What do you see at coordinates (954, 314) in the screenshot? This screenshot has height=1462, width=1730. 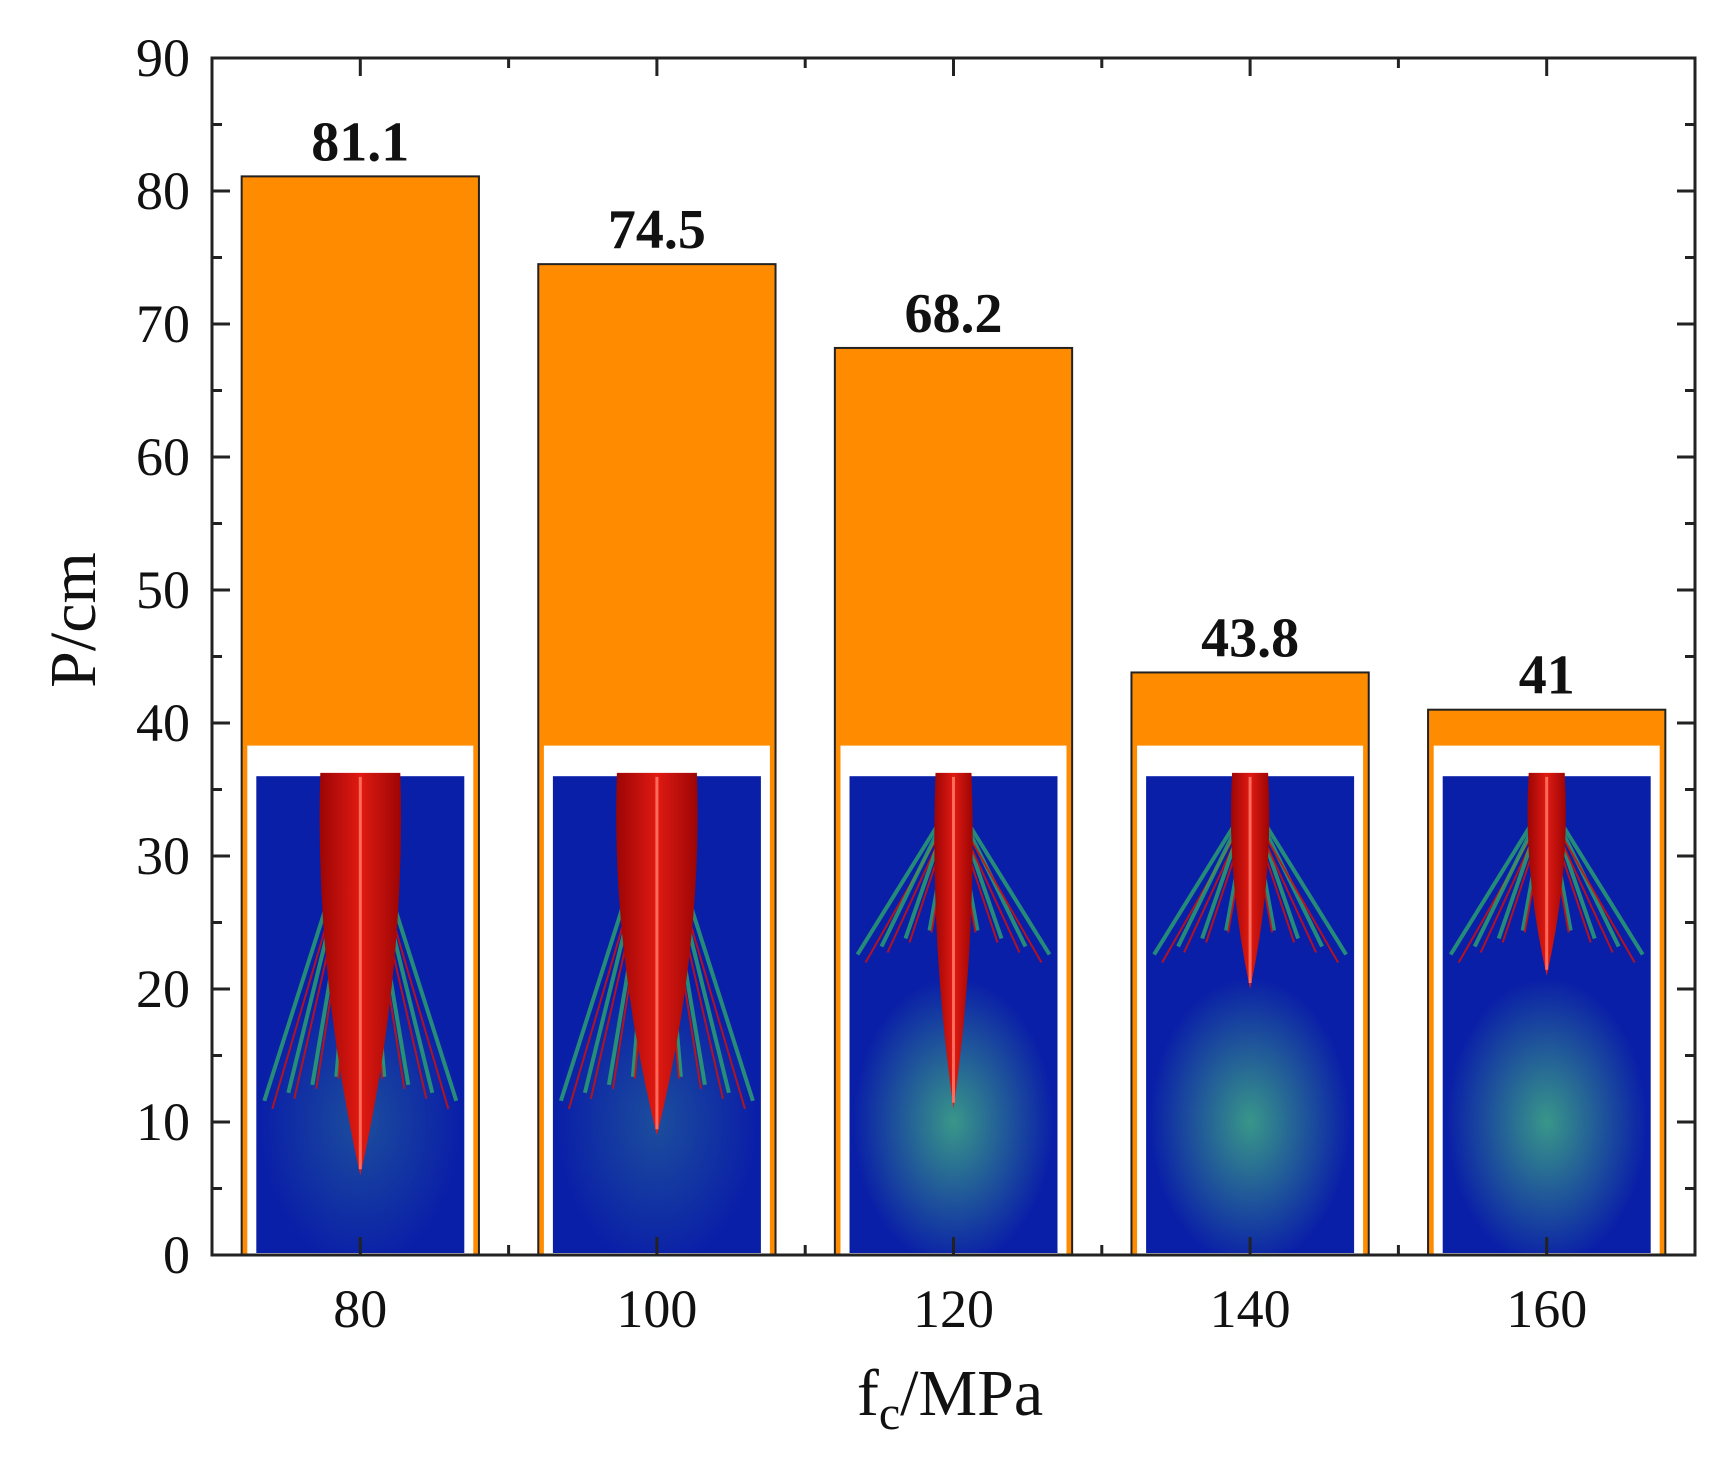 I see `value-label-120: 68.2` at bounding box center [954, 314].